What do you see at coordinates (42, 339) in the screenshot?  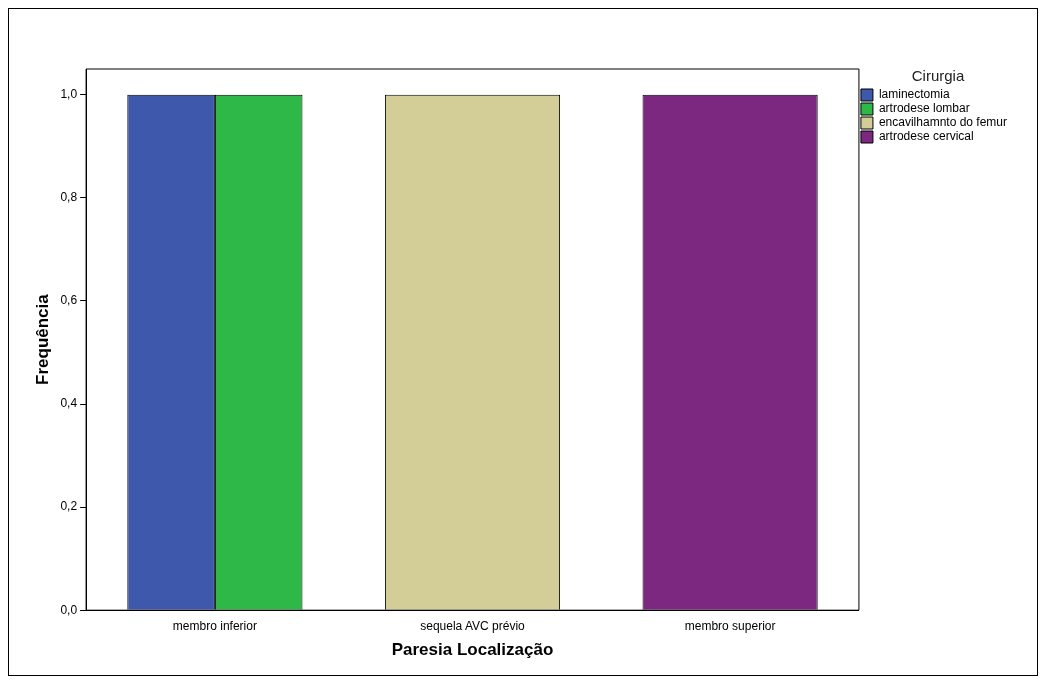 I see `y-axis-title: Frequência` at bounding box center [42, 339].